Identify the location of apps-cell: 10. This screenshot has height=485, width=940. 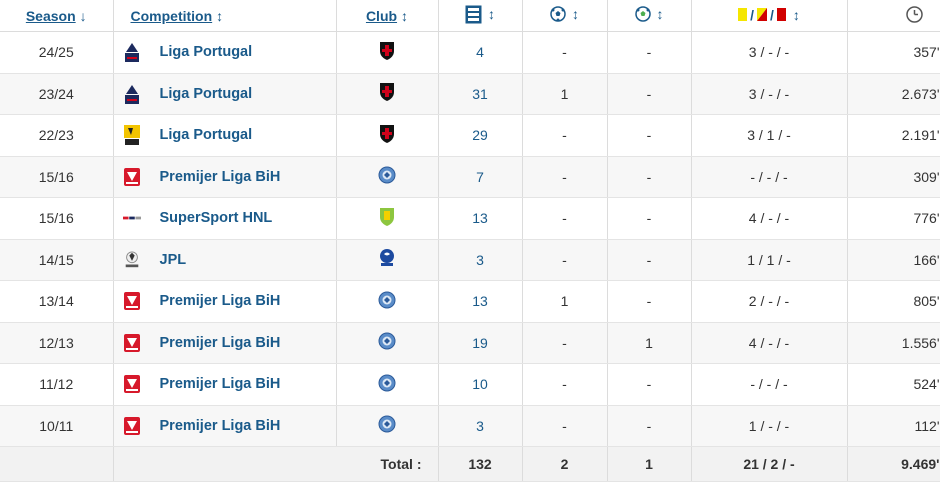
(480, 384).